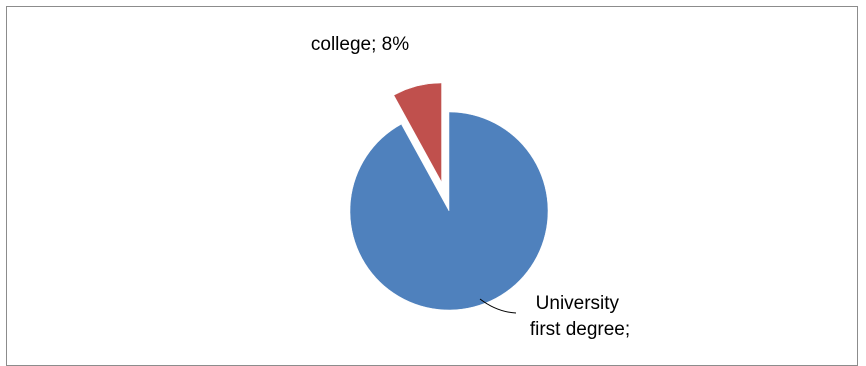 The image size is (866, 366). I want to click on pie-slice-university-first-degree, so click(449, 211).